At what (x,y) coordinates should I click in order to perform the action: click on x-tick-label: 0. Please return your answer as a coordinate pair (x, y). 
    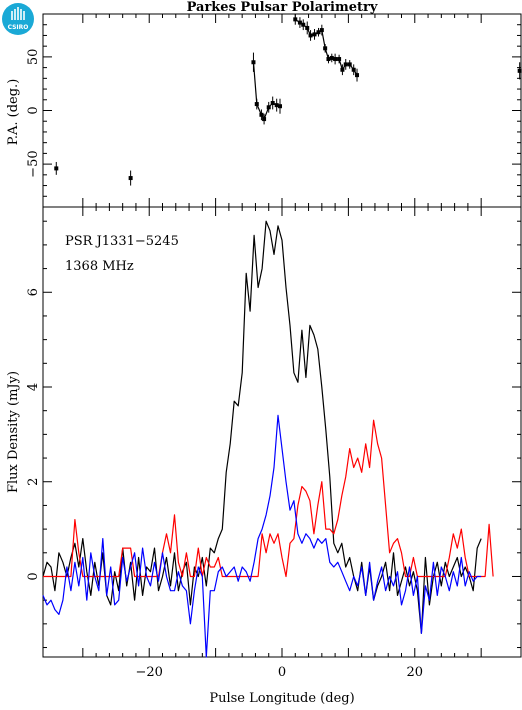
    Looking at the image, I should click on (282, 672).